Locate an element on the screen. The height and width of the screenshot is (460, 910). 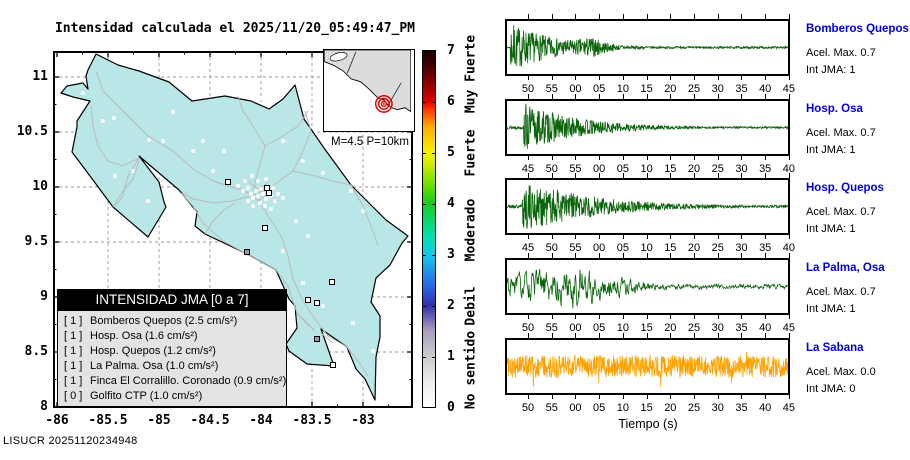
time-tick-label: 05 is located at coordinates (622, 248).